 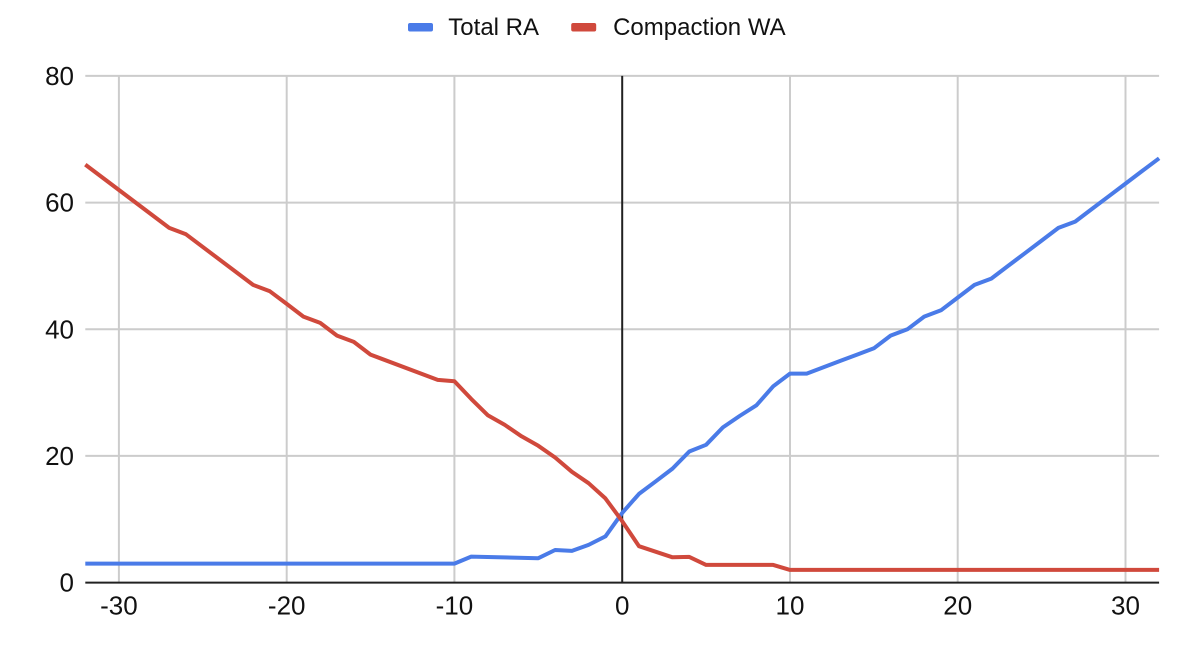 I want to click on svg-text: -30, so click(x=119, y=605).